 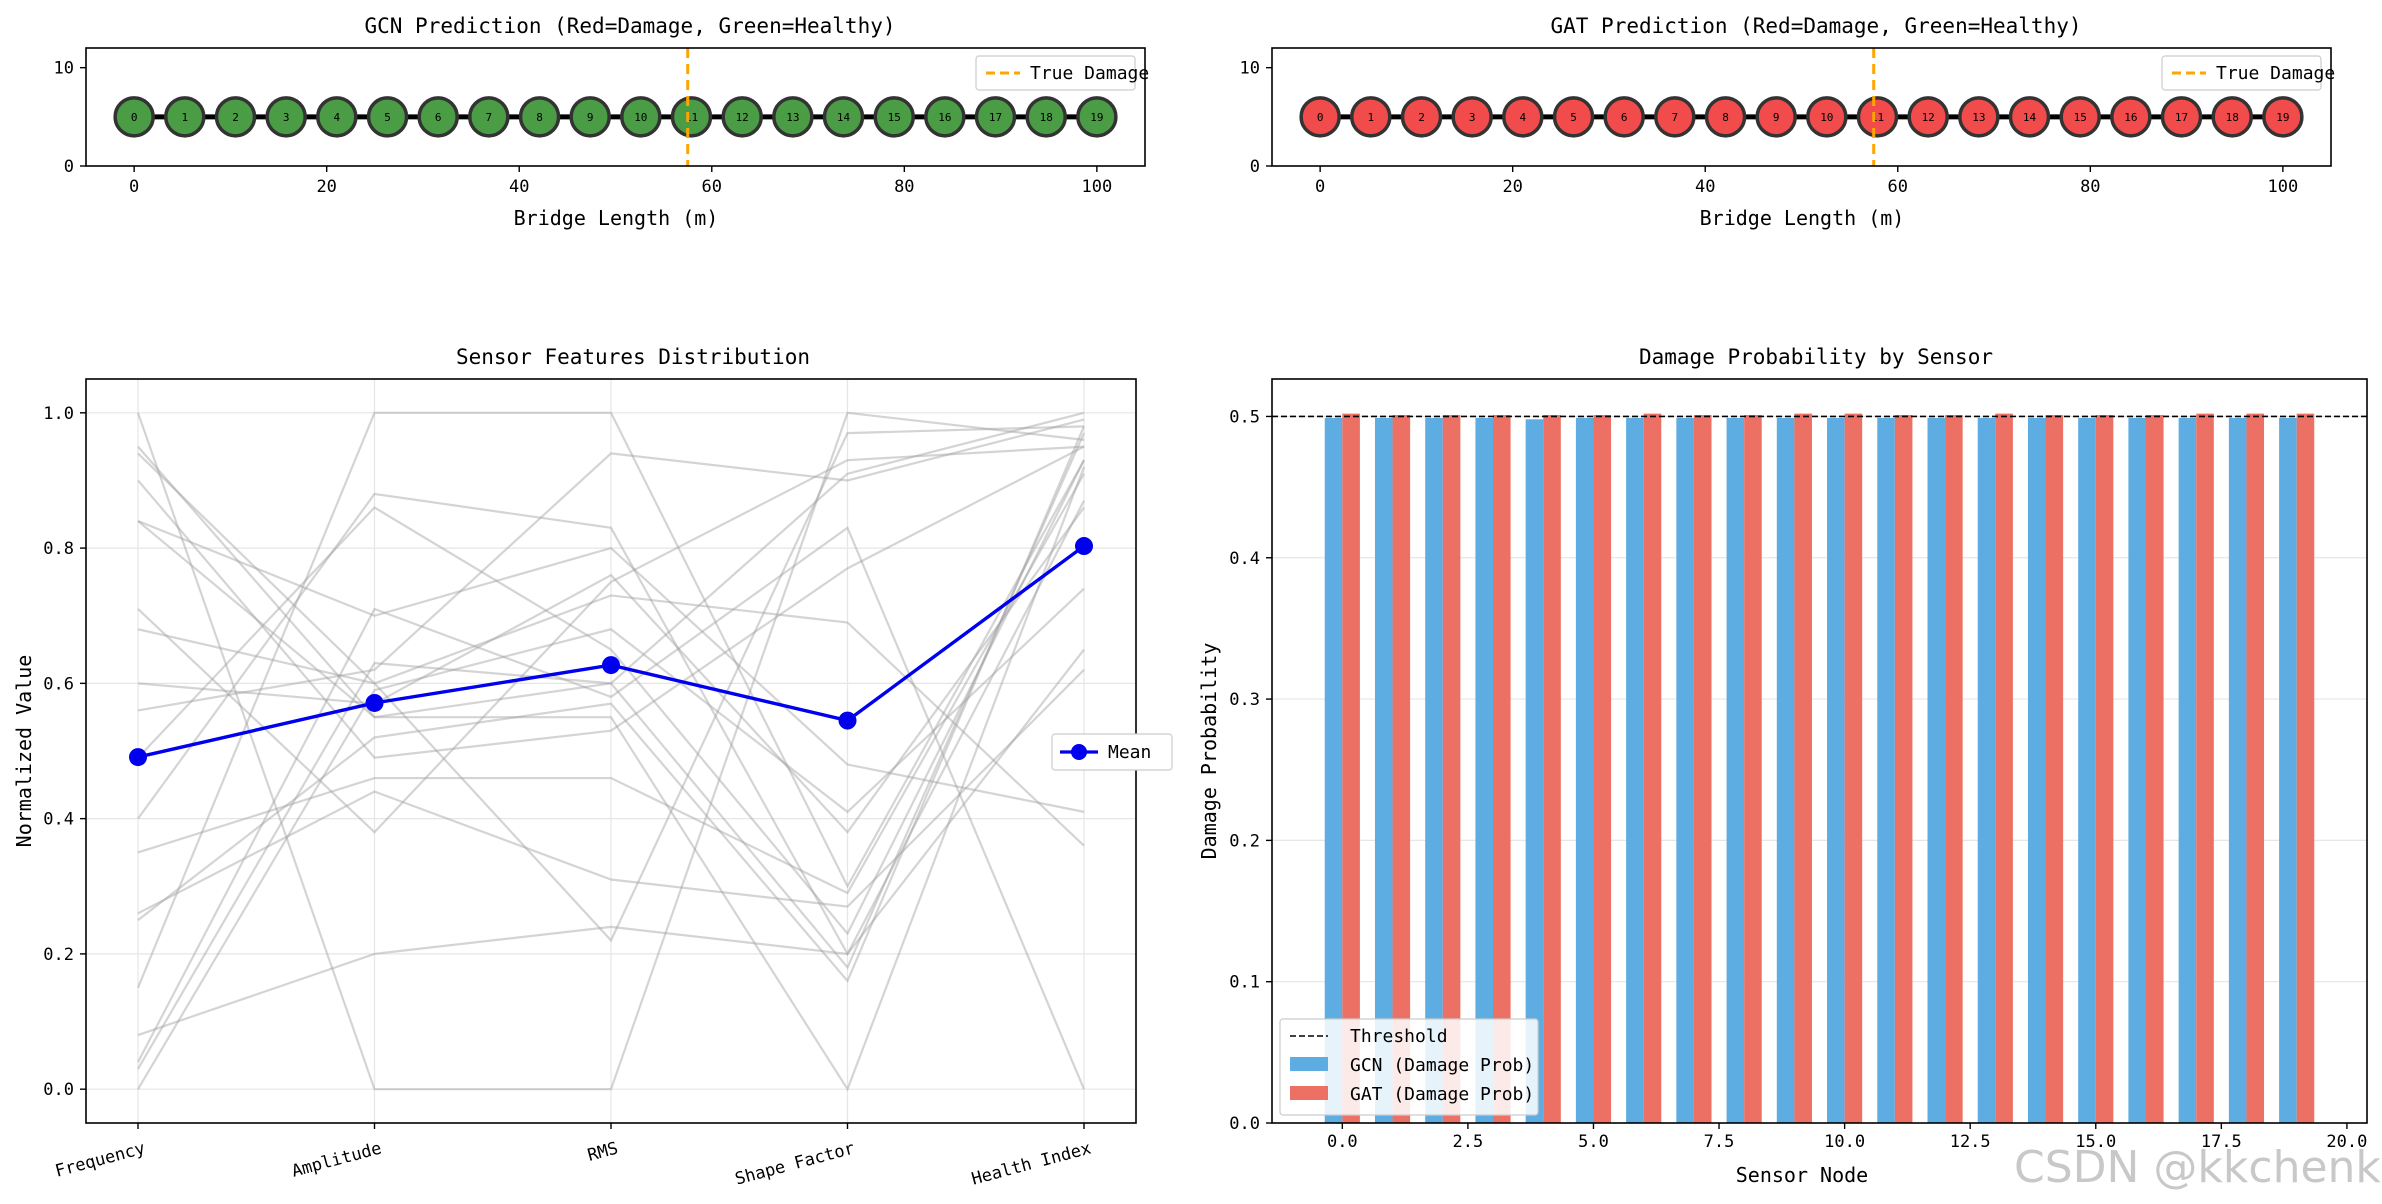 I want to click on features-category-label: RMS, so click(x=602, y=1152).